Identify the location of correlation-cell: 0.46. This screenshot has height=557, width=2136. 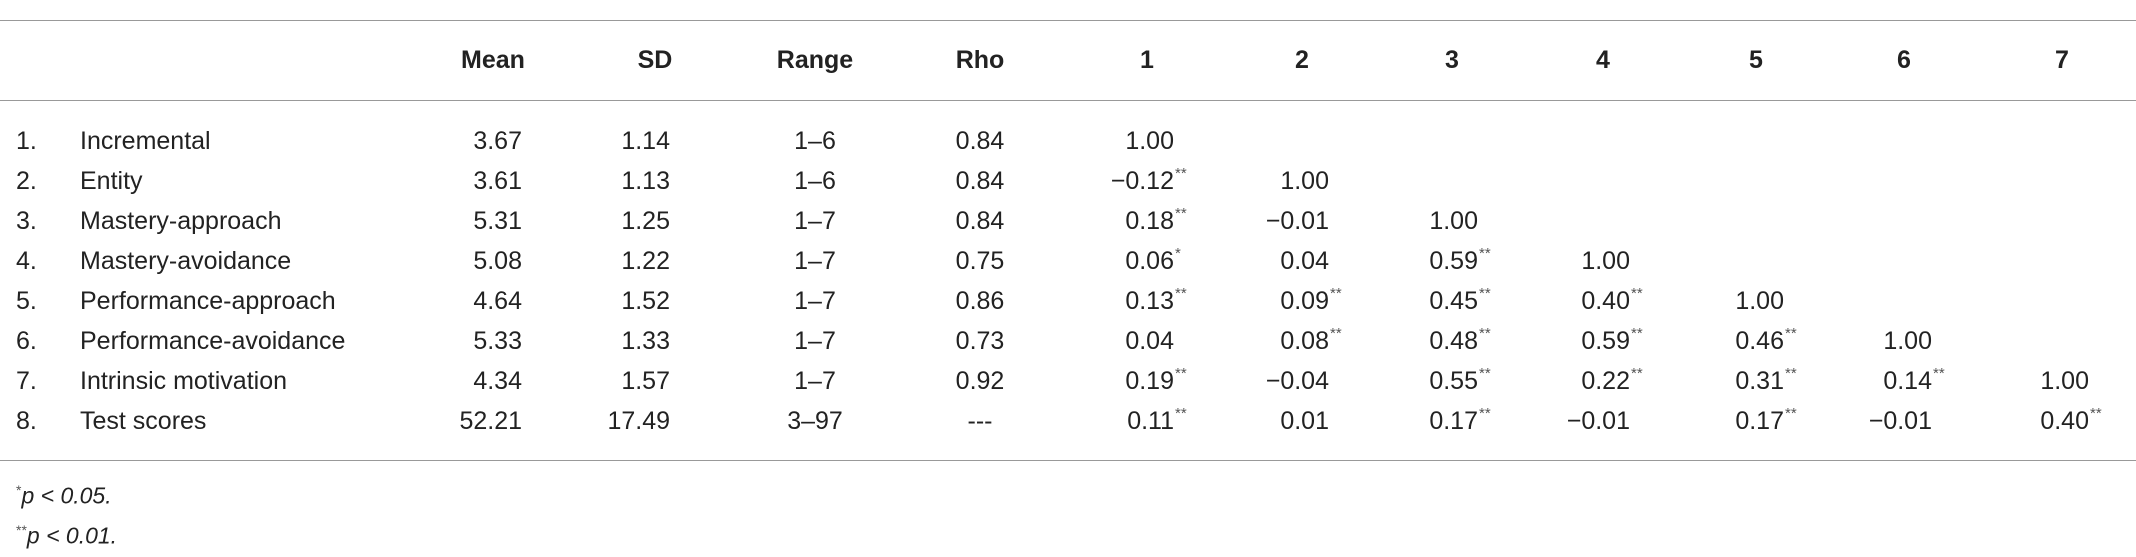
(1759, 341).